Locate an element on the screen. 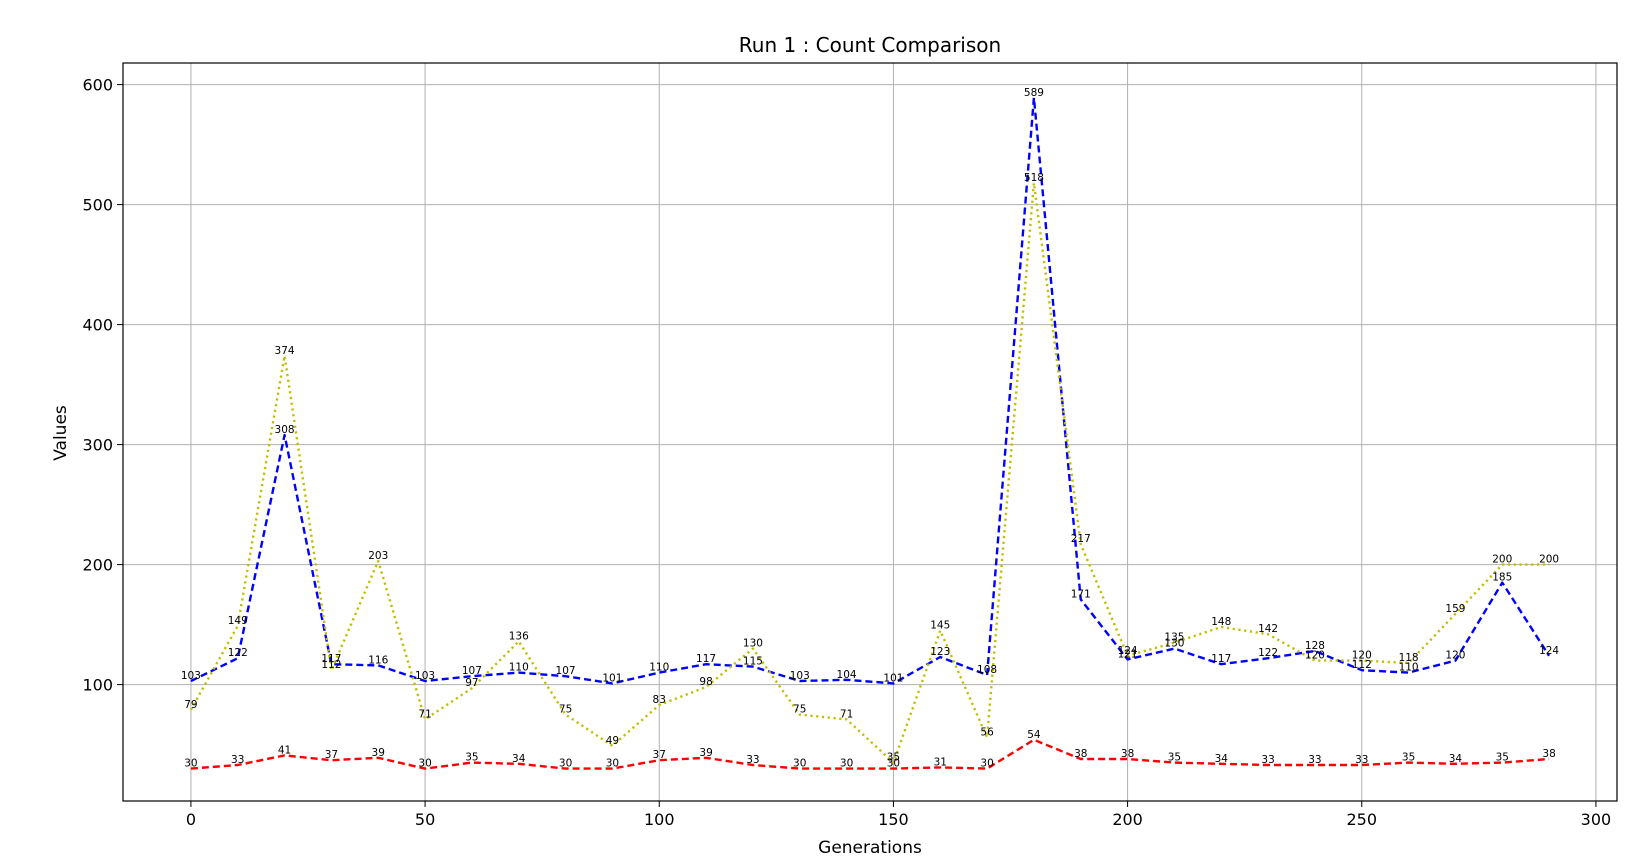 The width and height of the screenshot is (1646, 862). x-tick-label: 0 is located at coordinates (191, 819).